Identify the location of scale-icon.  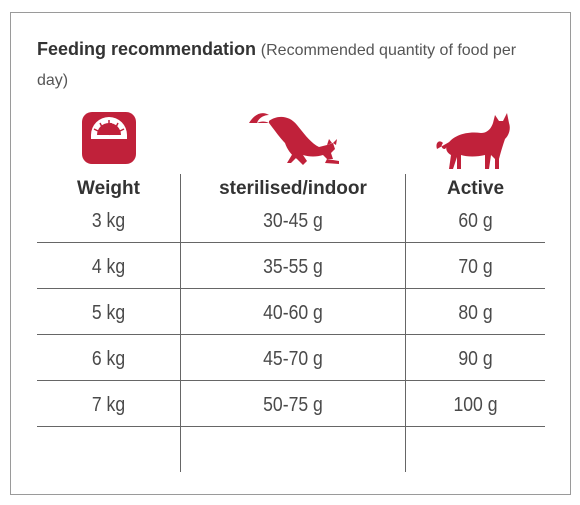
(109, 138).